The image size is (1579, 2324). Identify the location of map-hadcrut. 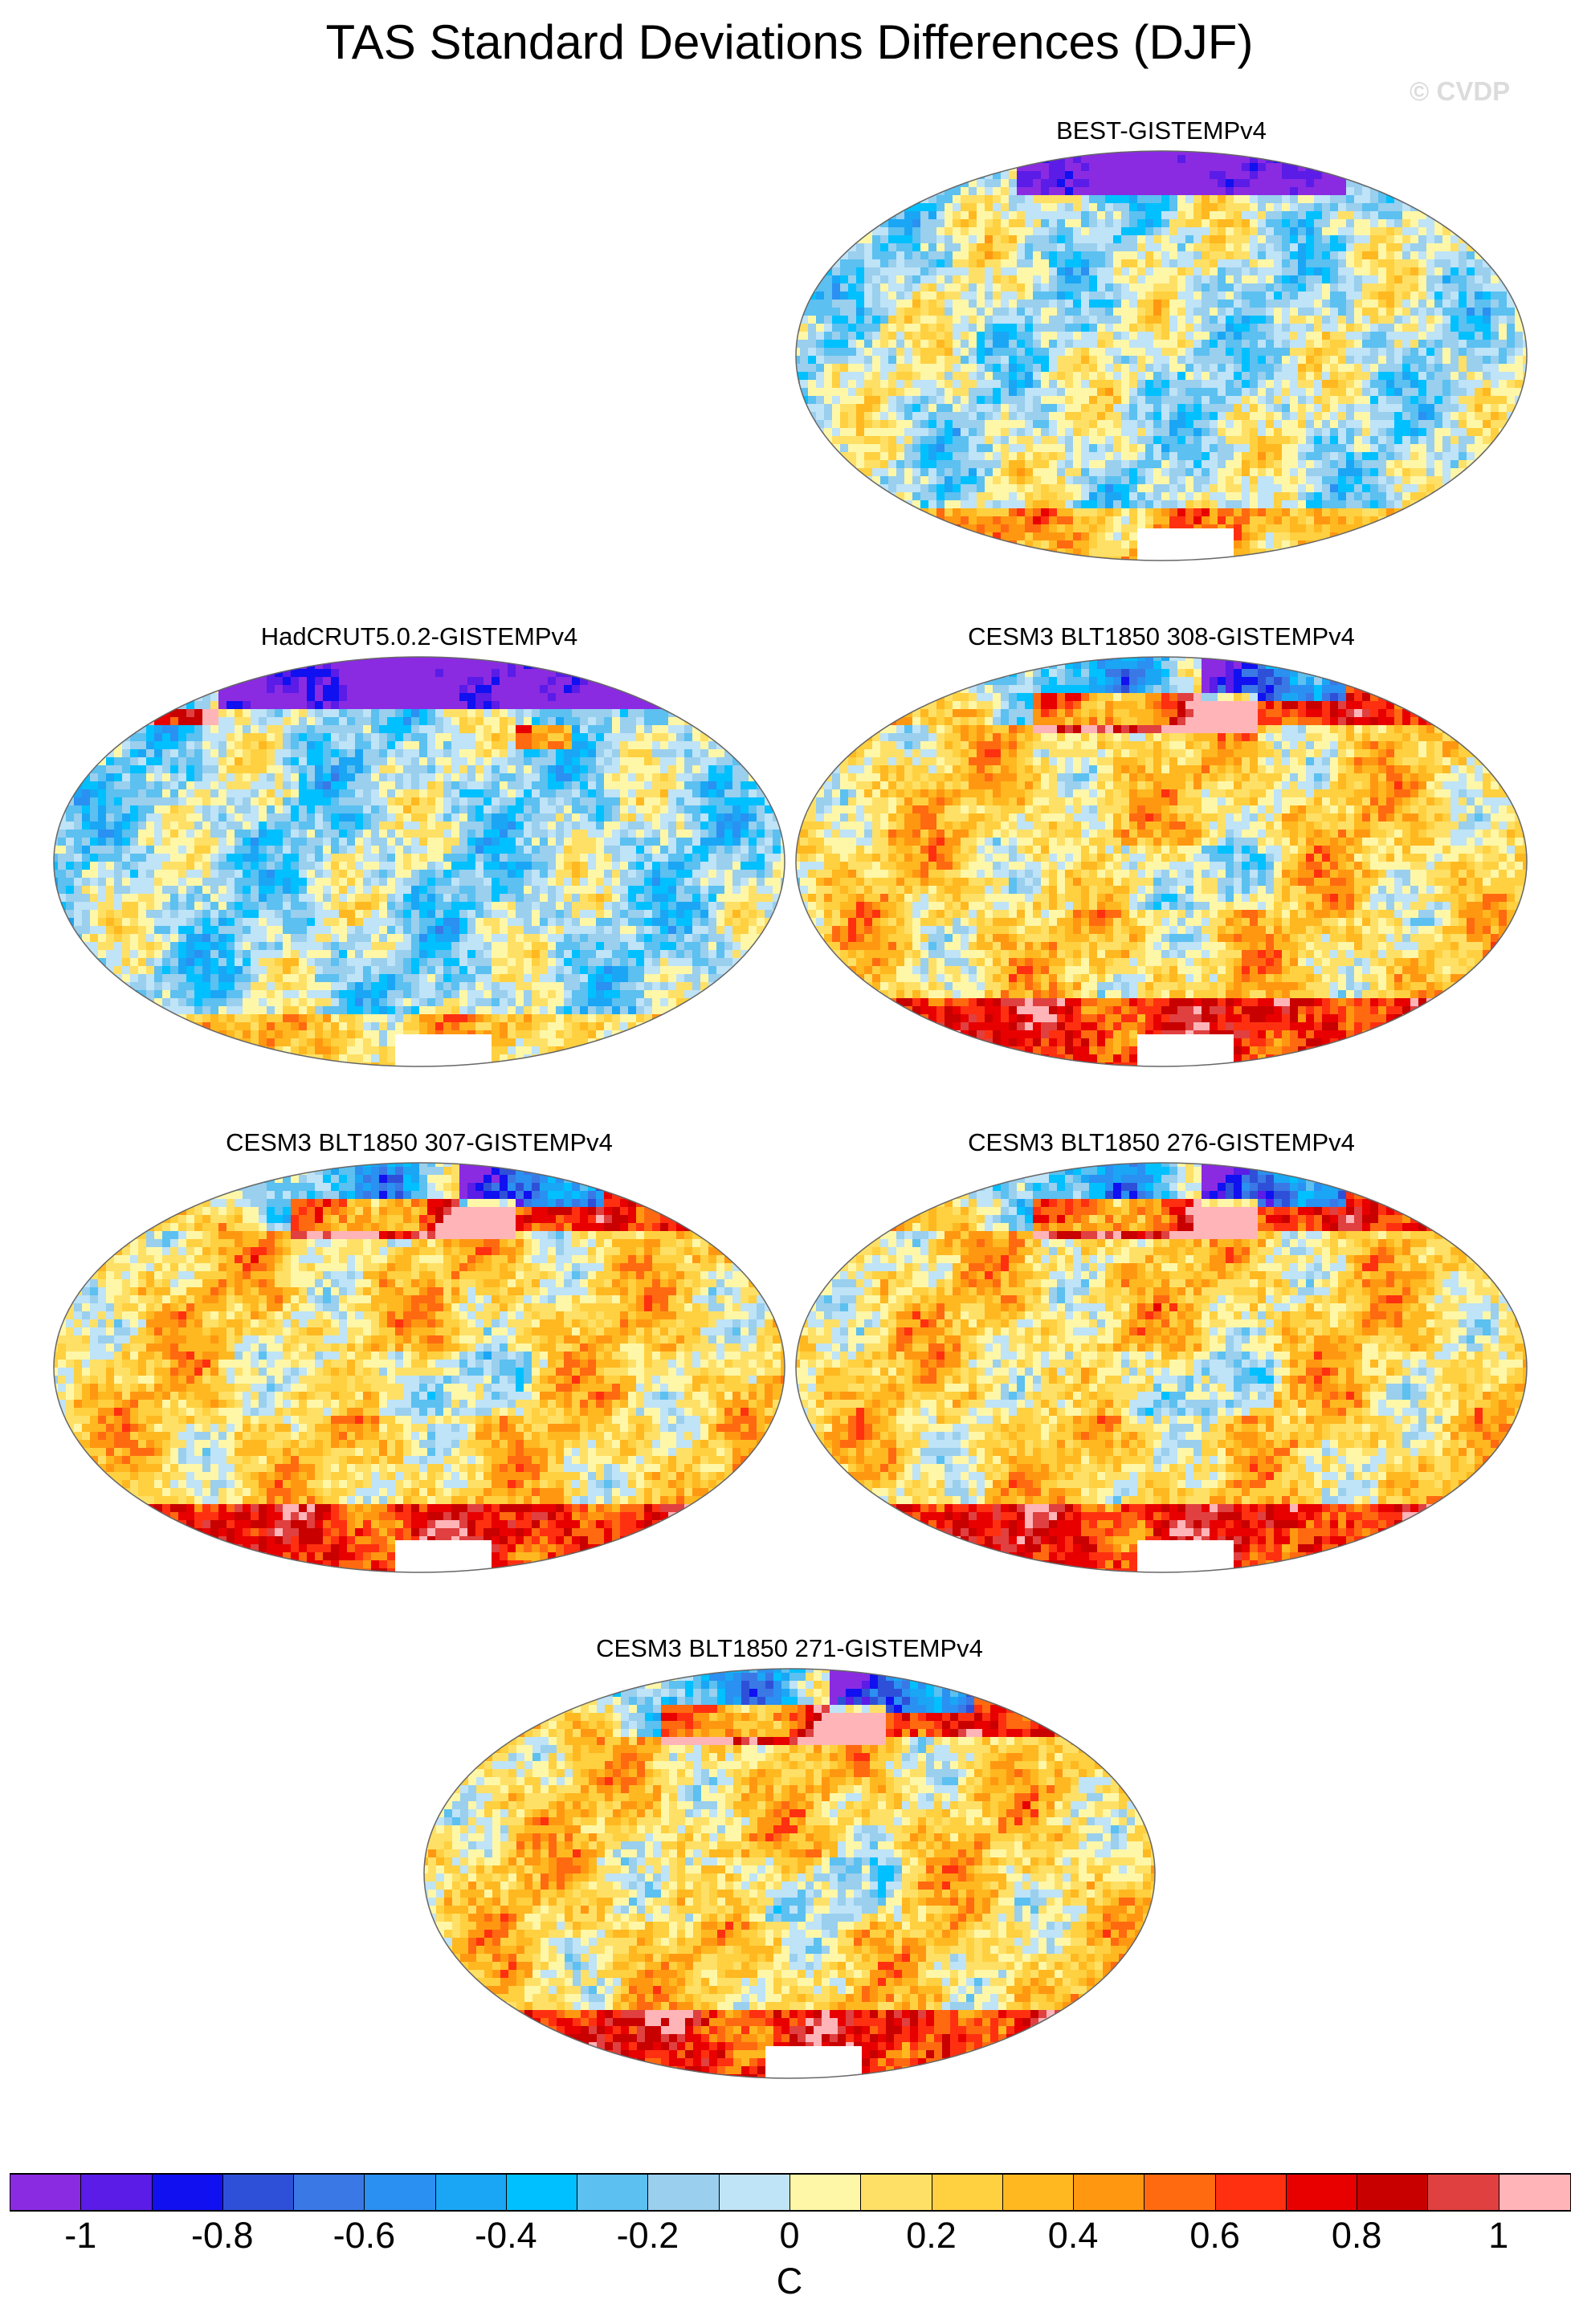
(419, 862).